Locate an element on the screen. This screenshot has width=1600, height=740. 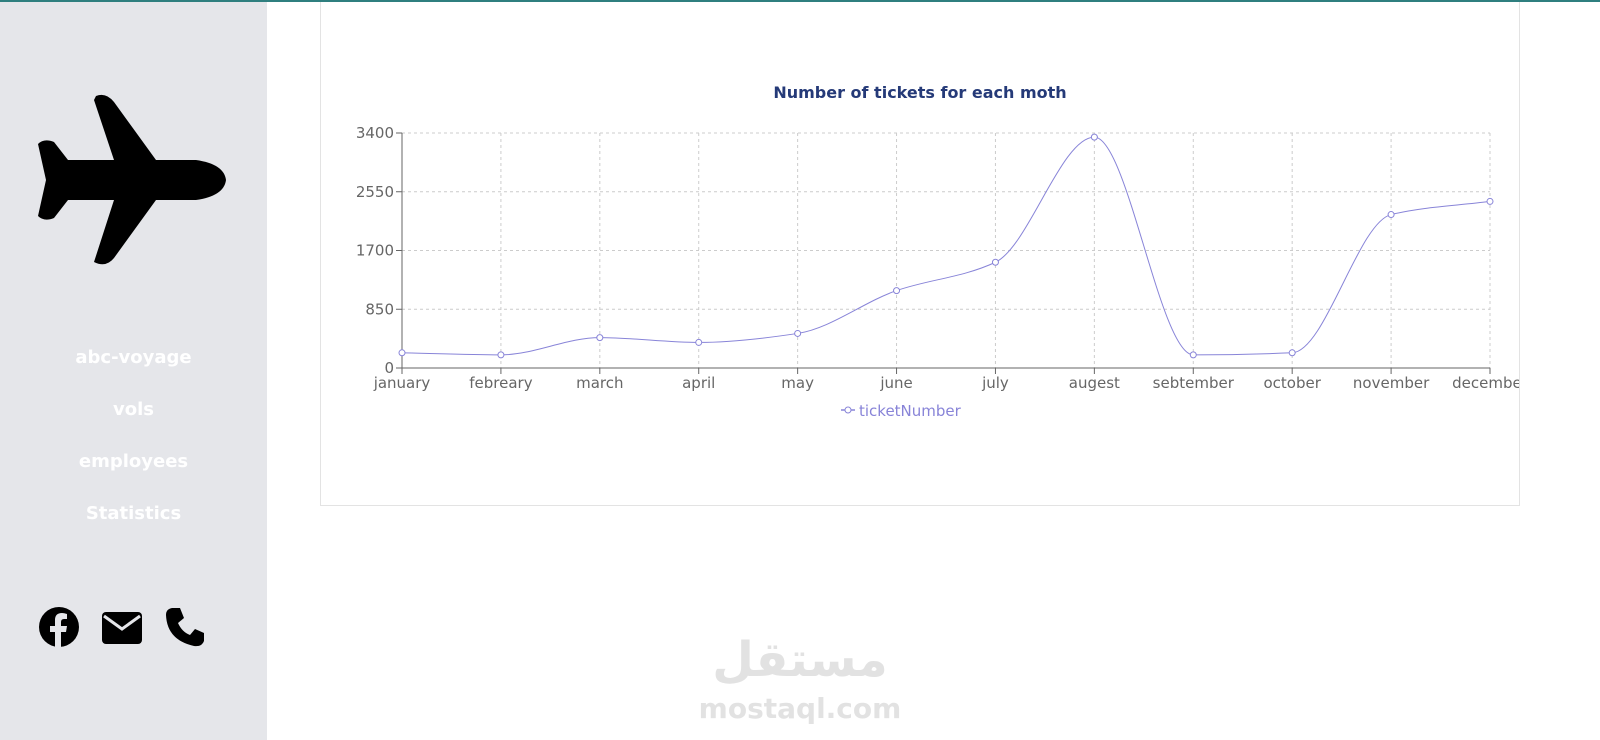
x-tick-label: december is located at coordinates (1485, 383).